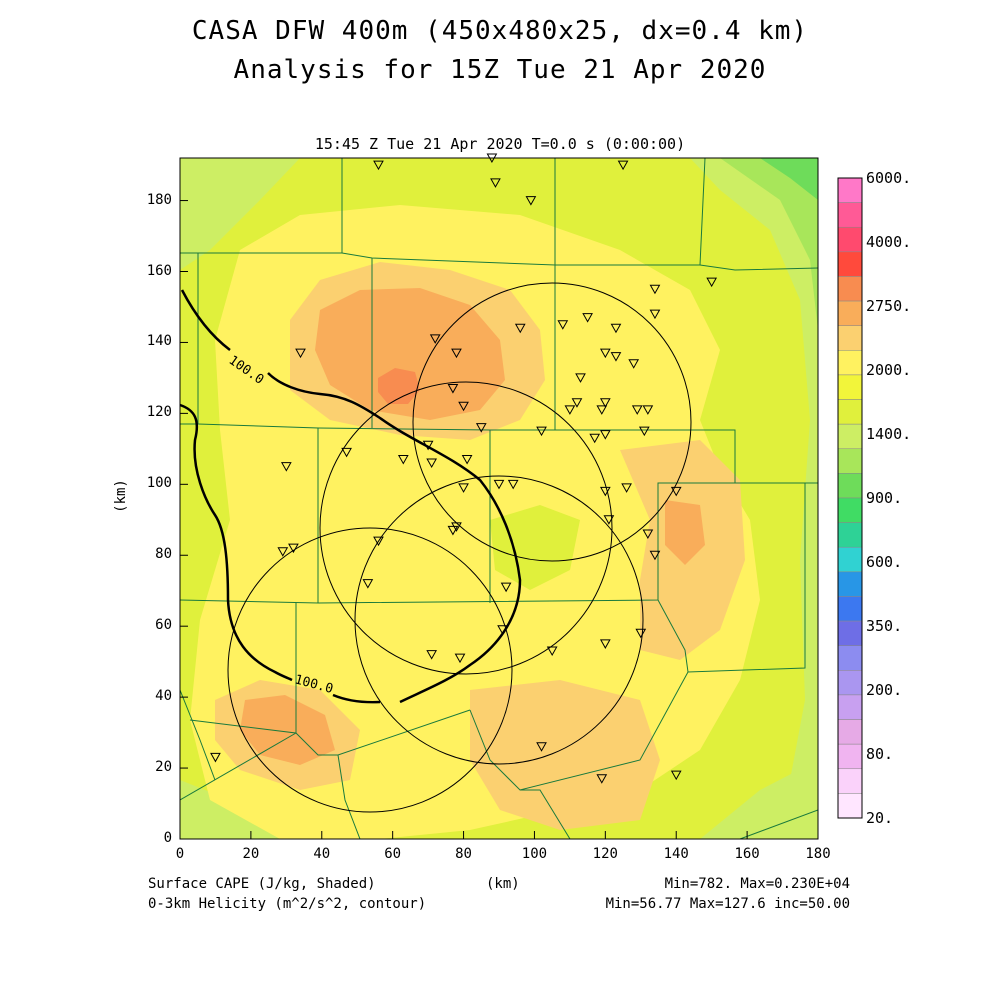 This screenshot has width=1000, height=1000. What do you see at coordinates (167, 838) in the screenshot?
I see `y-tick-label: 0` at bounding box center [167, 838].